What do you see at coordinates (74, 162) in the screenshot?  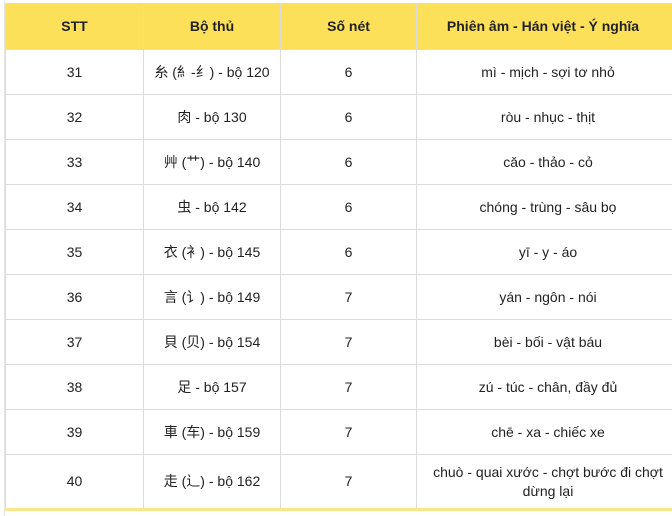 I see `cell-stt: 33` at bounding box center [74, 162].